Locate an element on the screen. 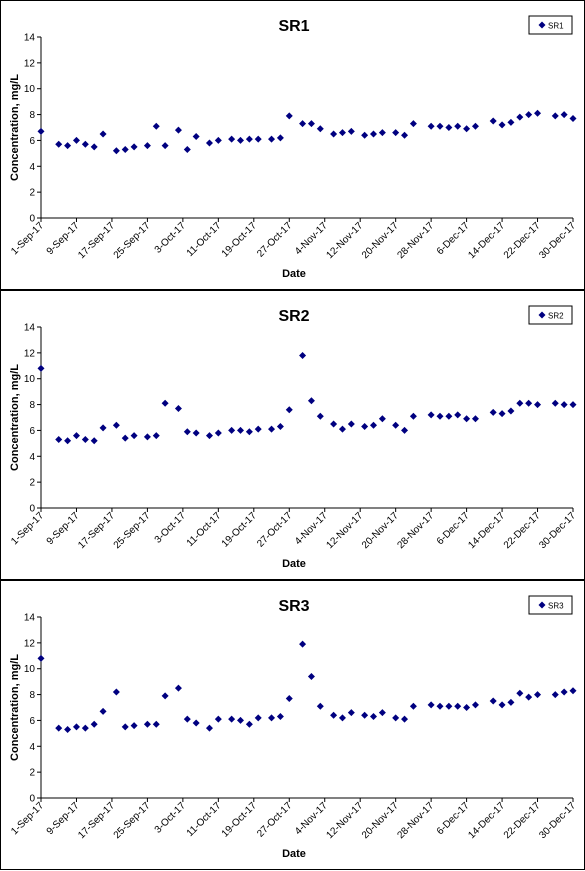  y-tick-label: 10 is located at coordinates (30, 89).